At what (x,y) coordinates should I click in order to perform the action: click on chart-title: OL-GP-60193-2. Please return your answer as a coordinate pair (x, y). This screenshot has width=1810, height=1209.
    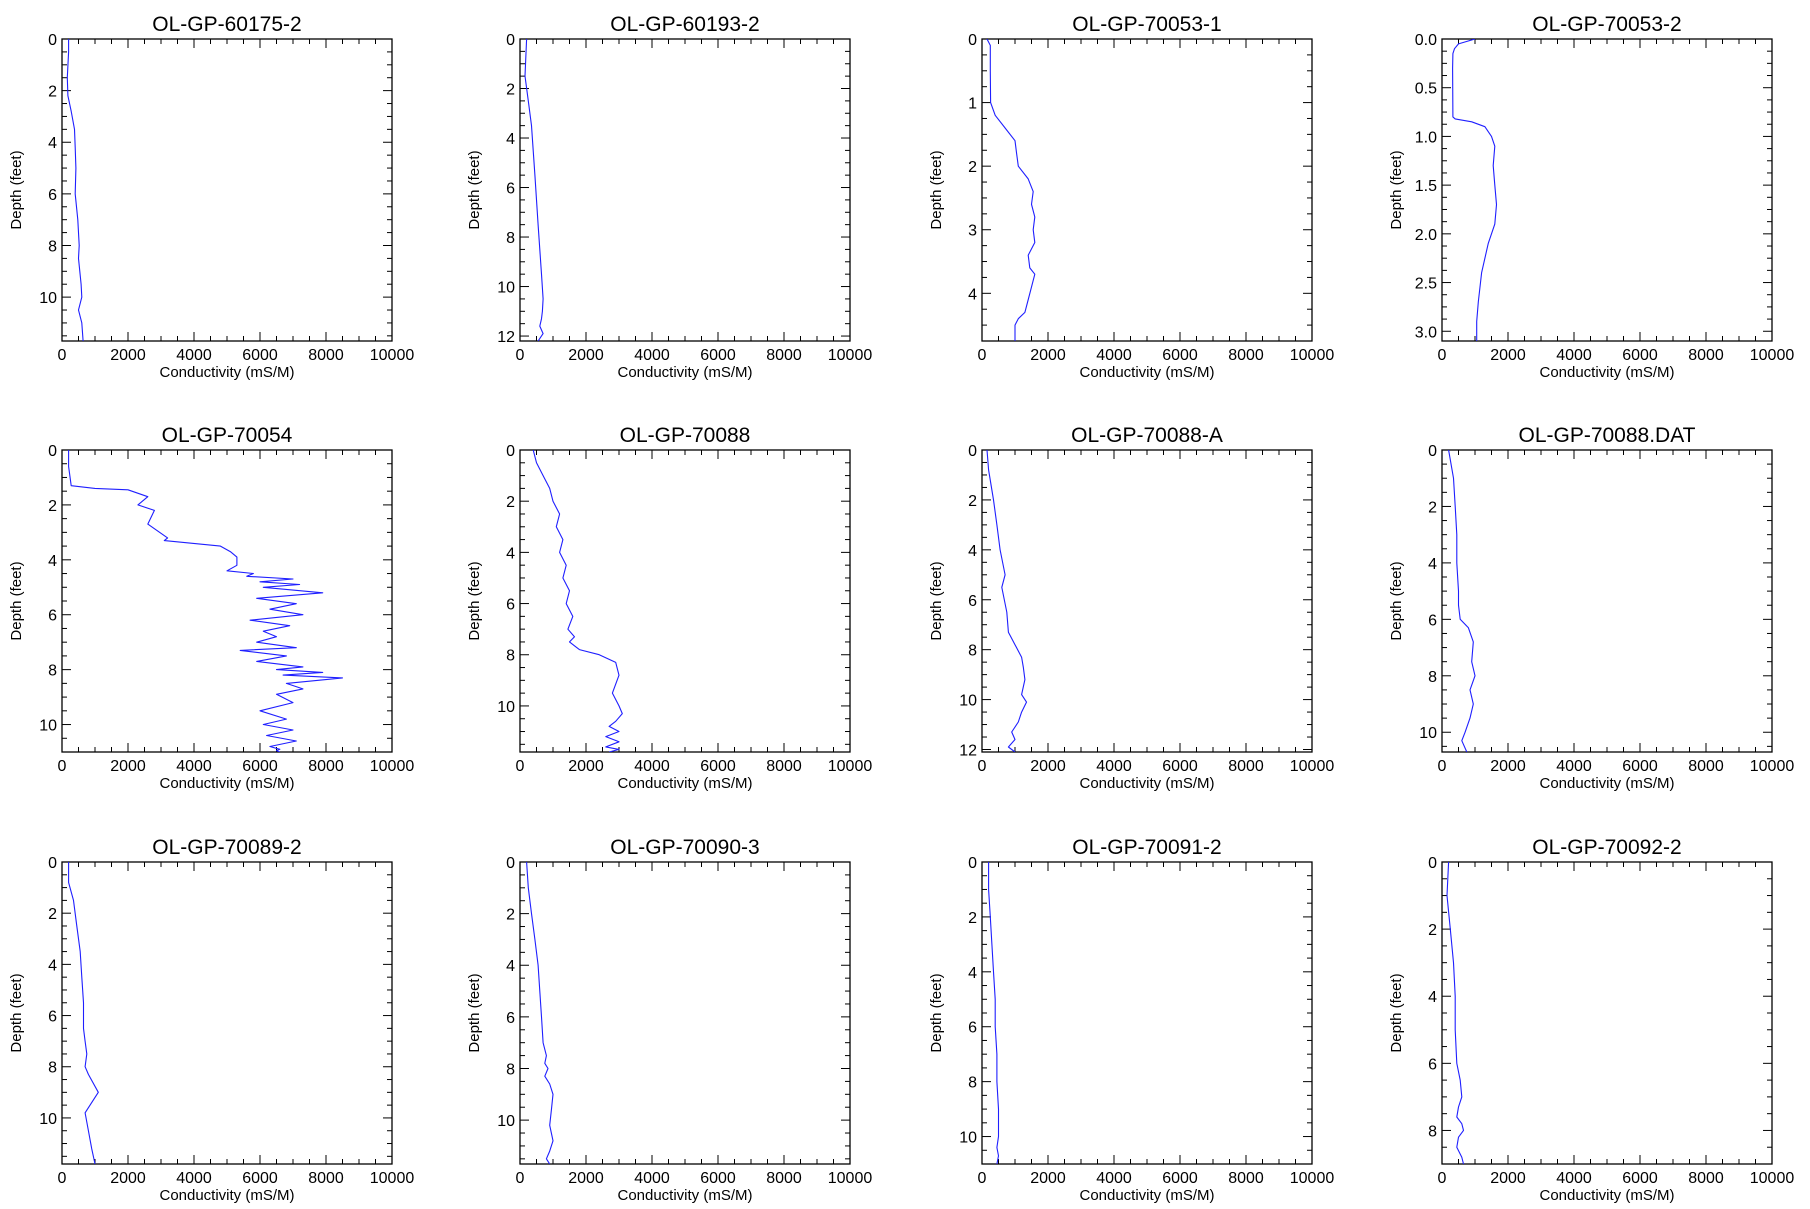
    Looking at the image, I should click on (684, 24).